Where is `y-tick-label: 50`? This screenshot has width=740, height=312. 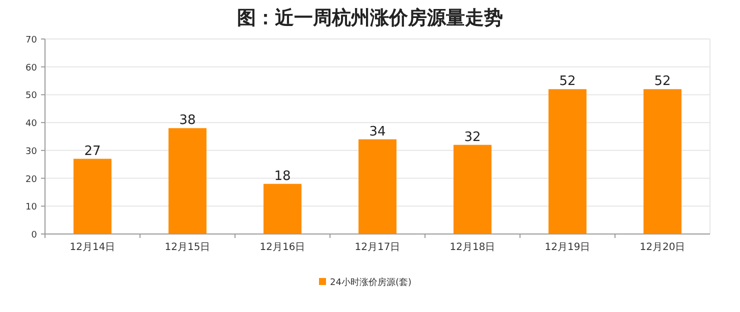
y-tick-label: 50 is located at coordinates (32, 96).